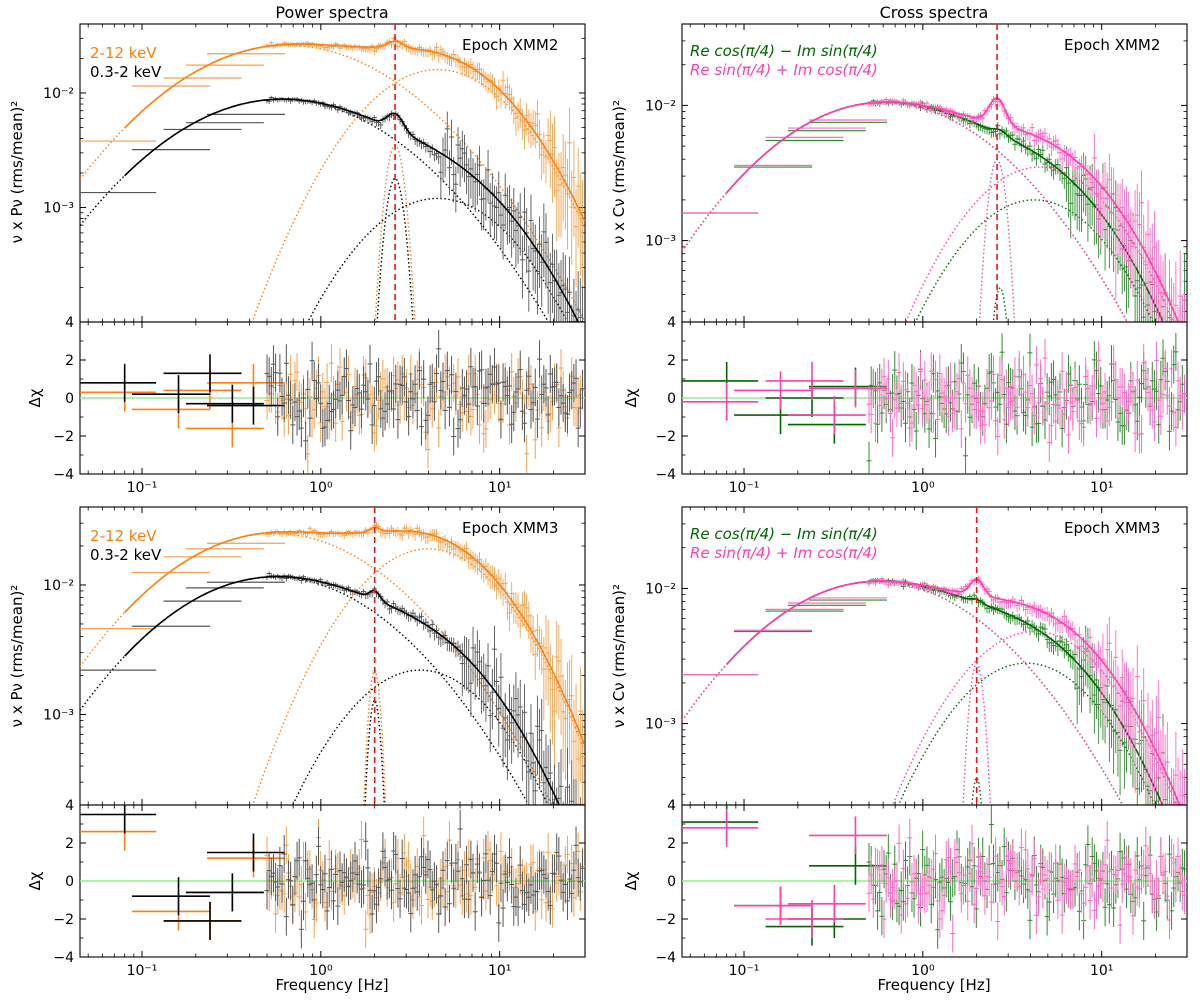 The image size is (1200, 1001). I want to click on res-bl-ytick-label: −2, so click(63, 920).